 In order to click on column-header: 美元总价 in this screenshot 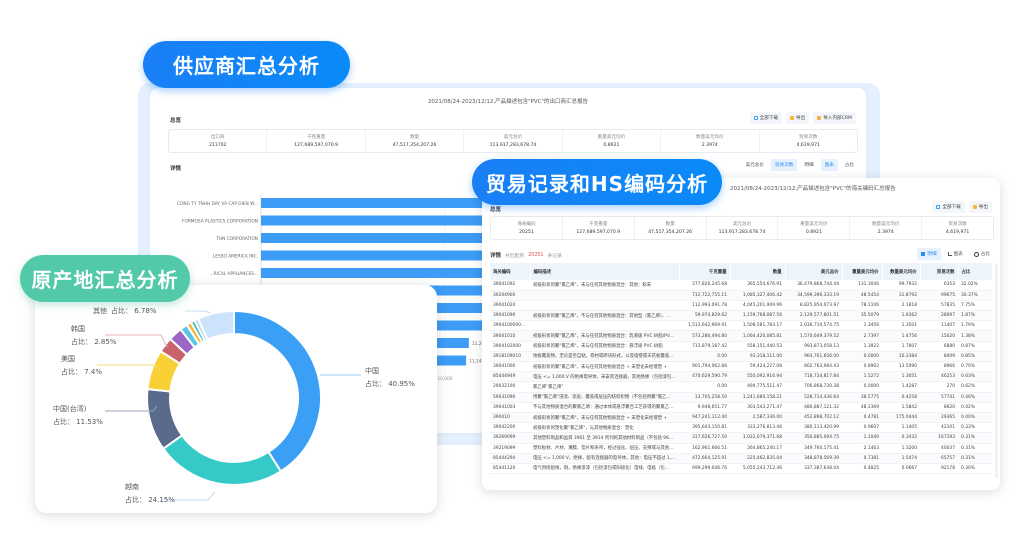, I will do `click(814, 271)`.